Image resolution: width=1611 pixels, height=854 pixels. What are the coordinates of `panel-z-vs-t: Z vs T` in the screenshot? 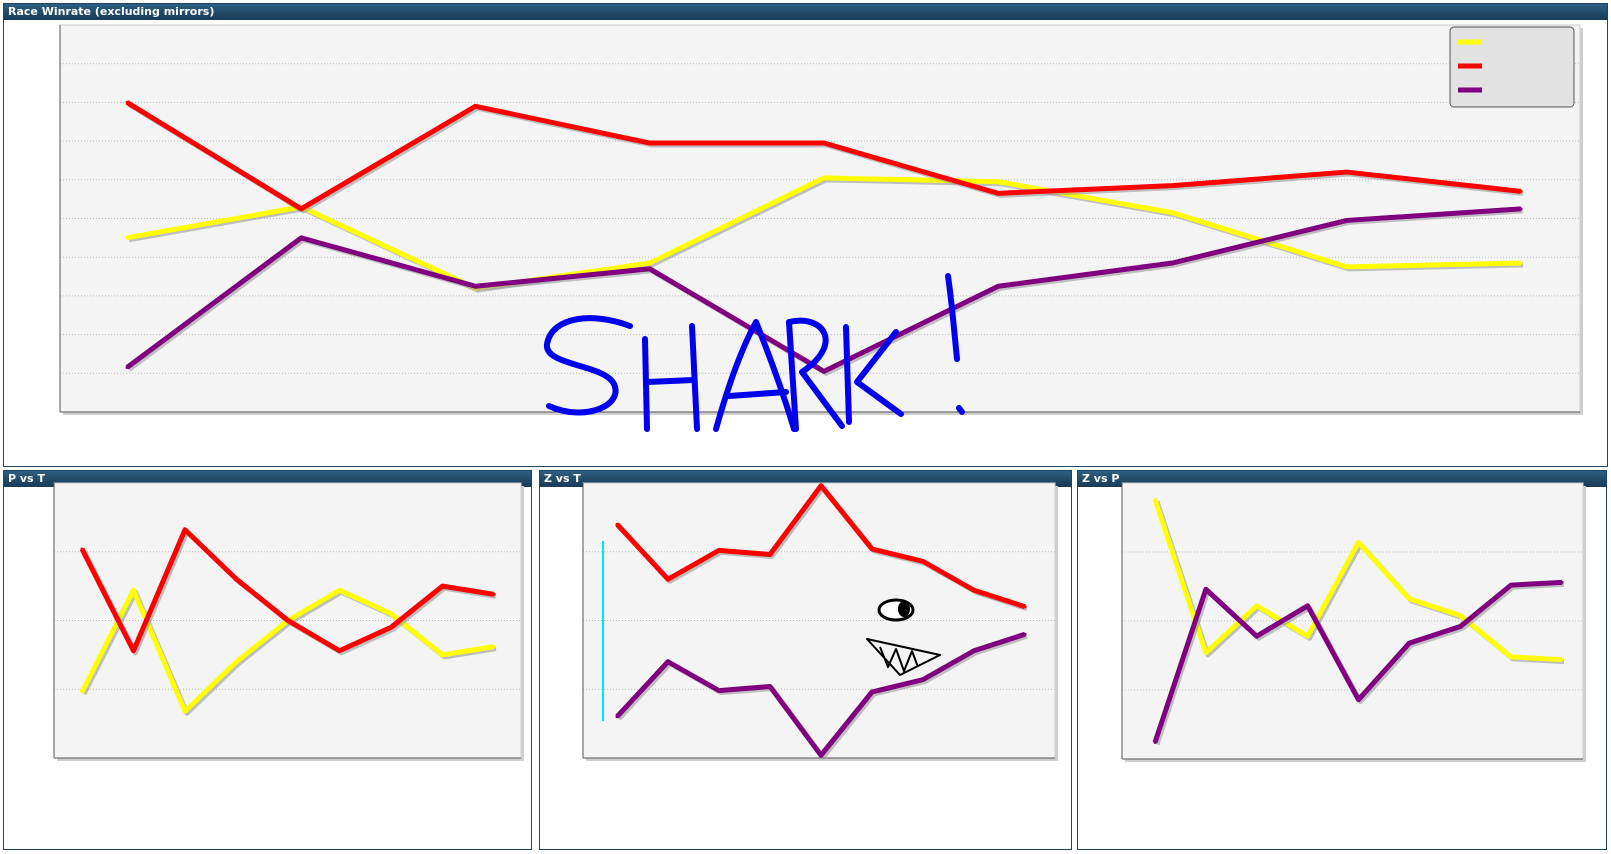 It's located at (805, 660).